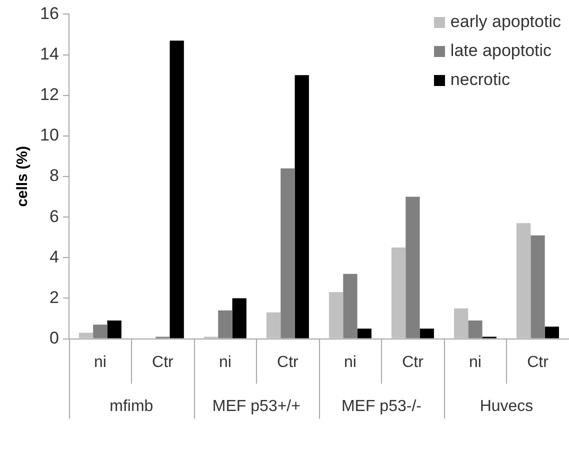 The height and width of the screenshot is (468, 569). Describe the element at coordinates (54, 297) in the screenshot. I see `y-tick-label: 2` at that location.